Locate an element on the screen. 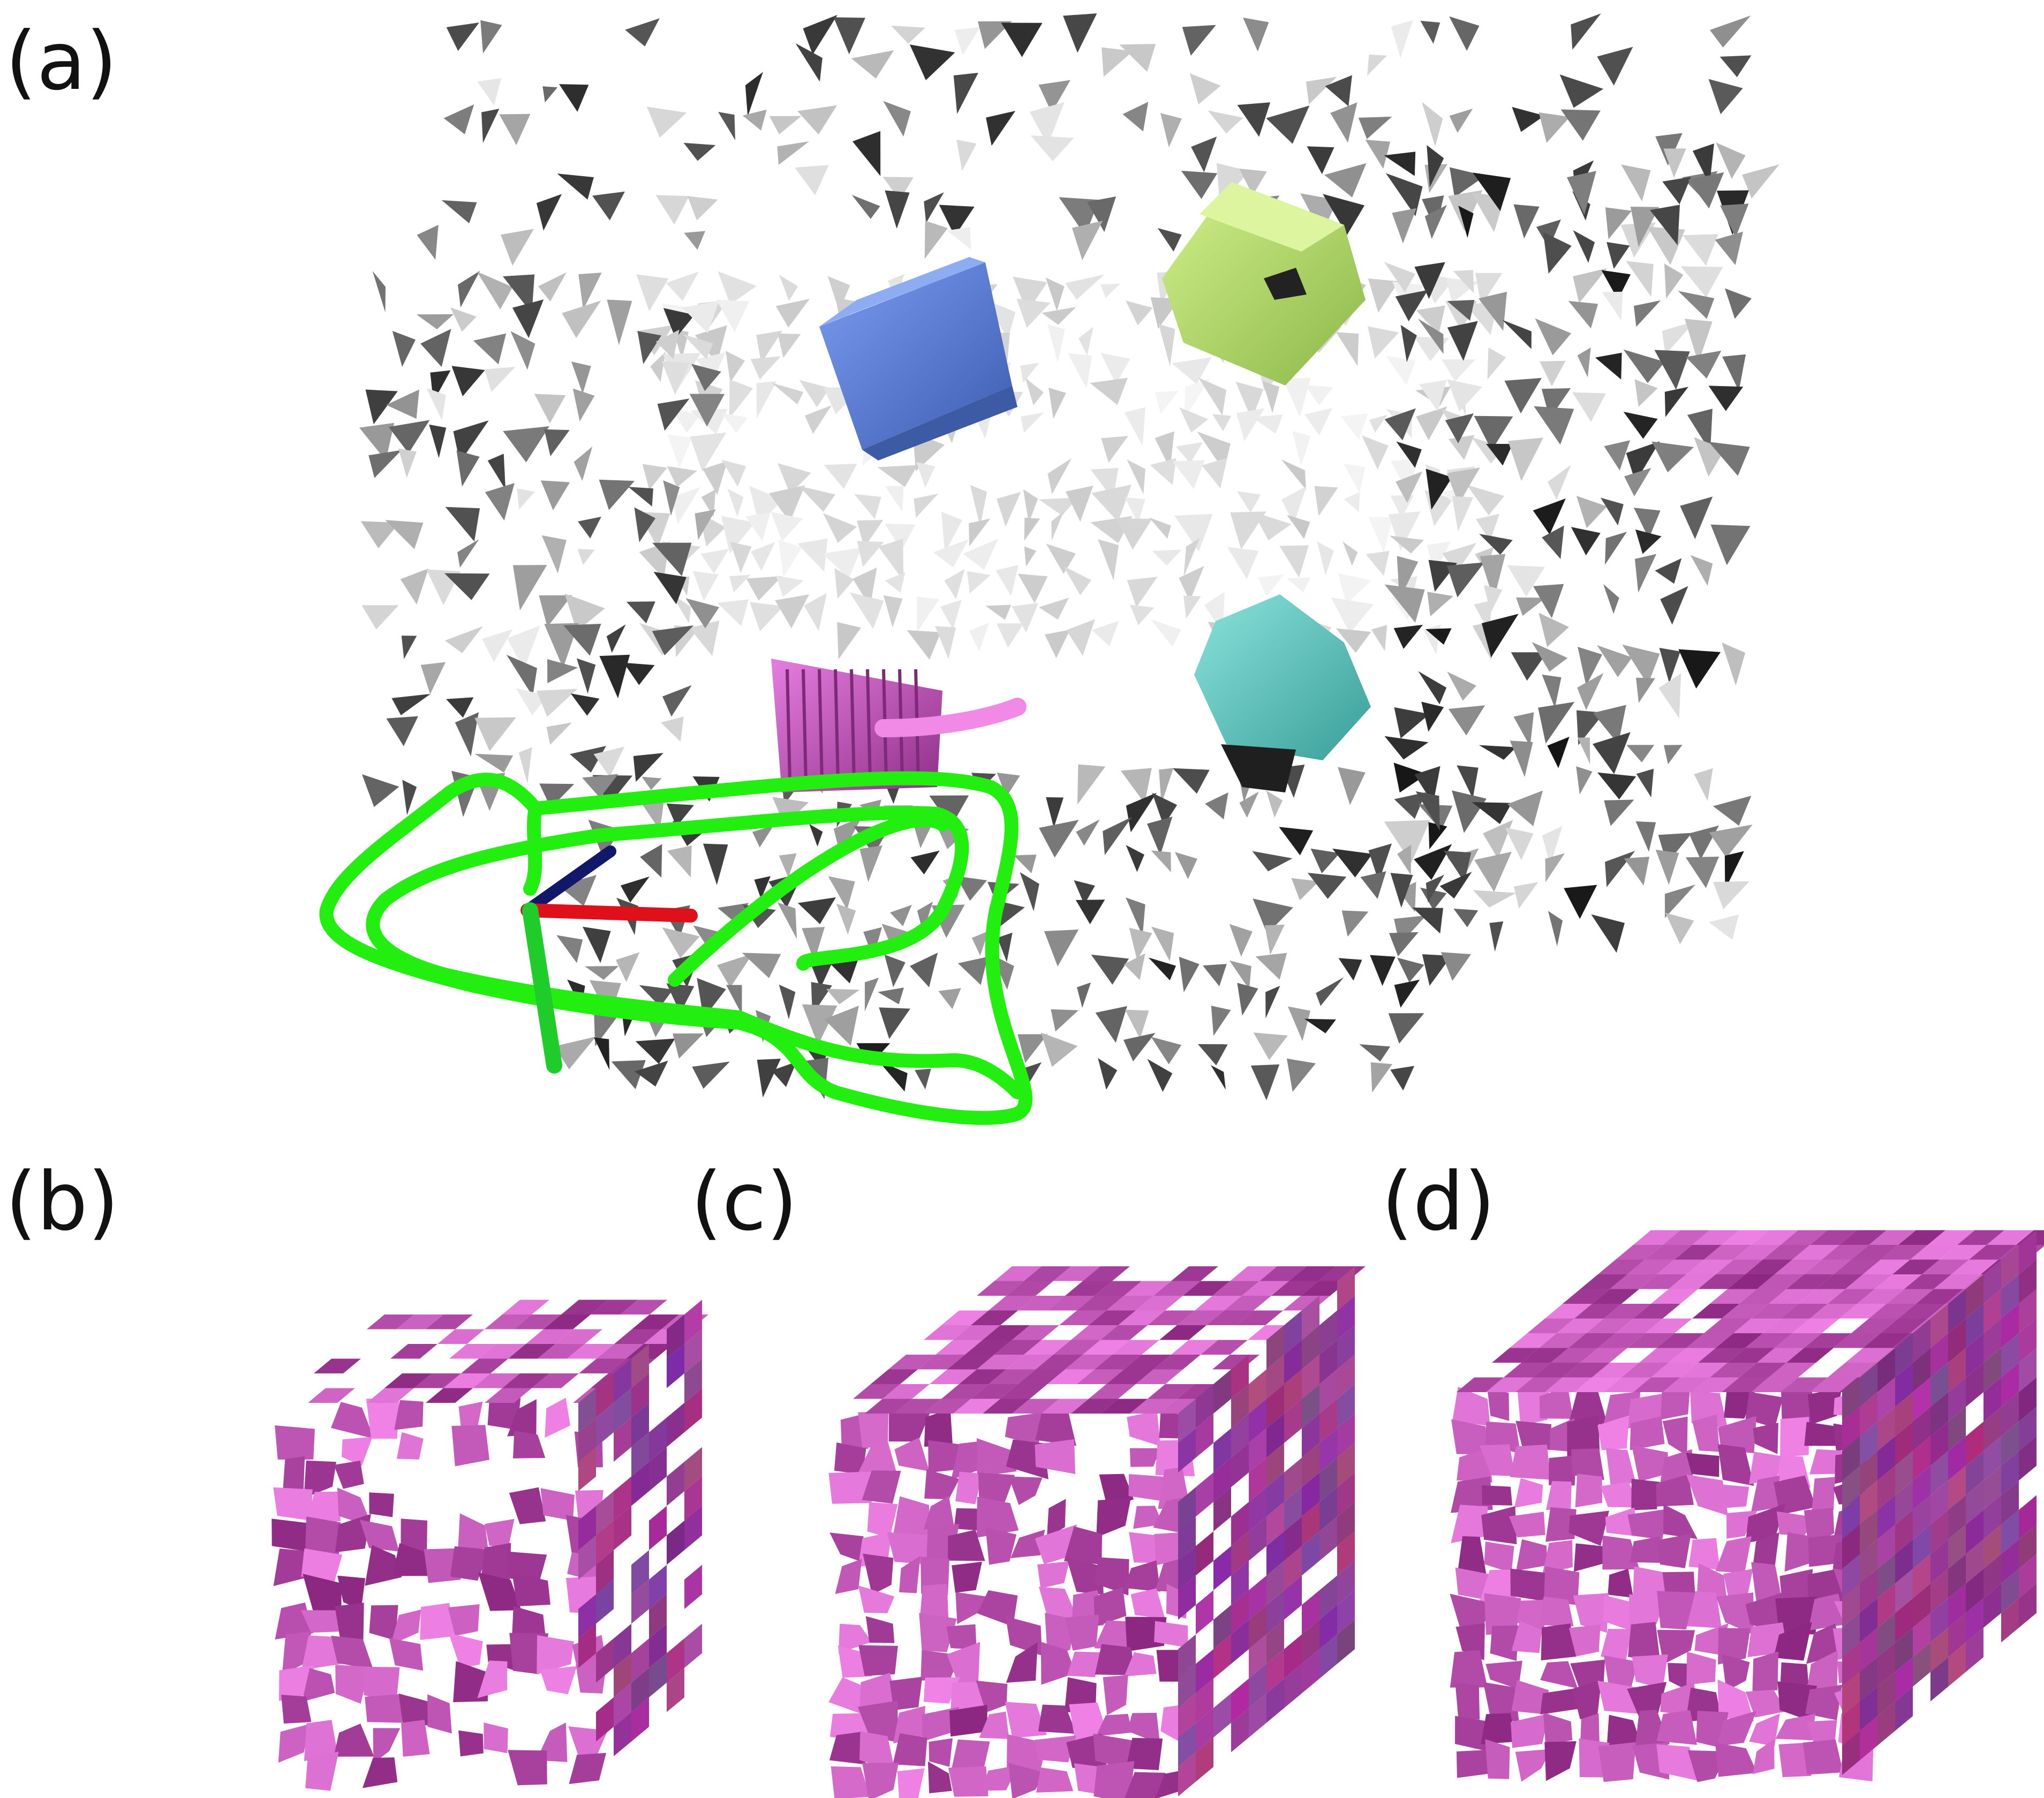 Image resolution: width=2044 pixels, height=1798 pixels. mesh-right-wall is located at coordinates (1568, 547).